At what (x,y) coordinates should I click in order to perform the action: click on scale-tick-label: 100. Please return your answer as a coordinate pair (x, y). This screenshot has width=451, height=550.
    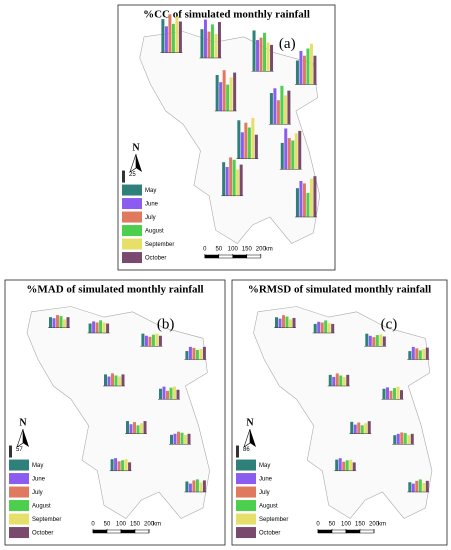
    Looking at the image, I should click on (233, 250).